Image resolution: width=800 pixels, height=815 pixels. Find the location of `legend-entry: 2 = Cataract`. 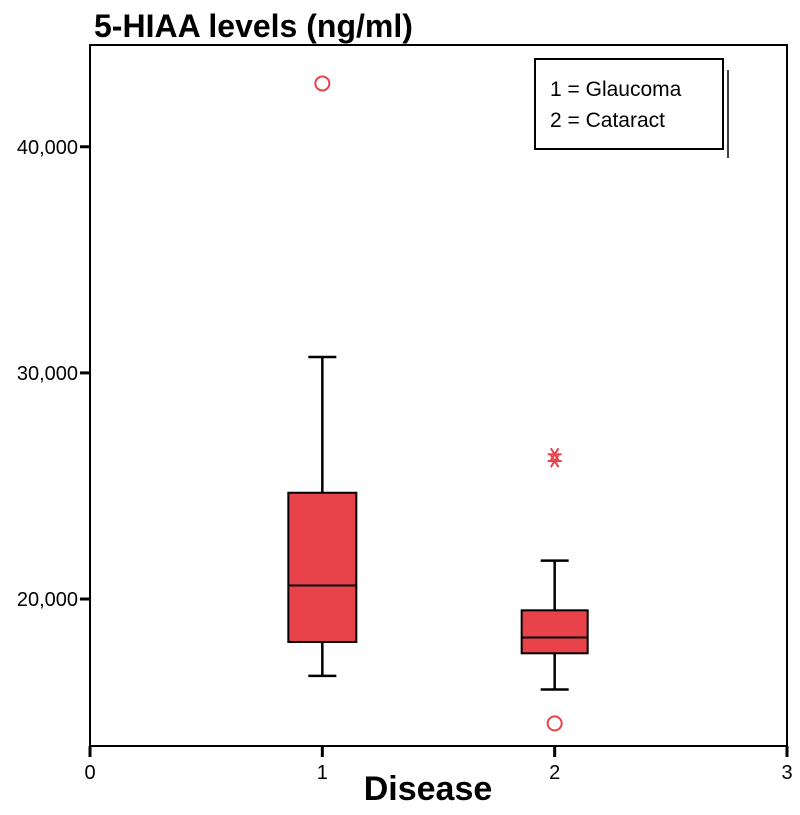

legend-entry: 2 = Cataract is located at coordinates (607, 120).